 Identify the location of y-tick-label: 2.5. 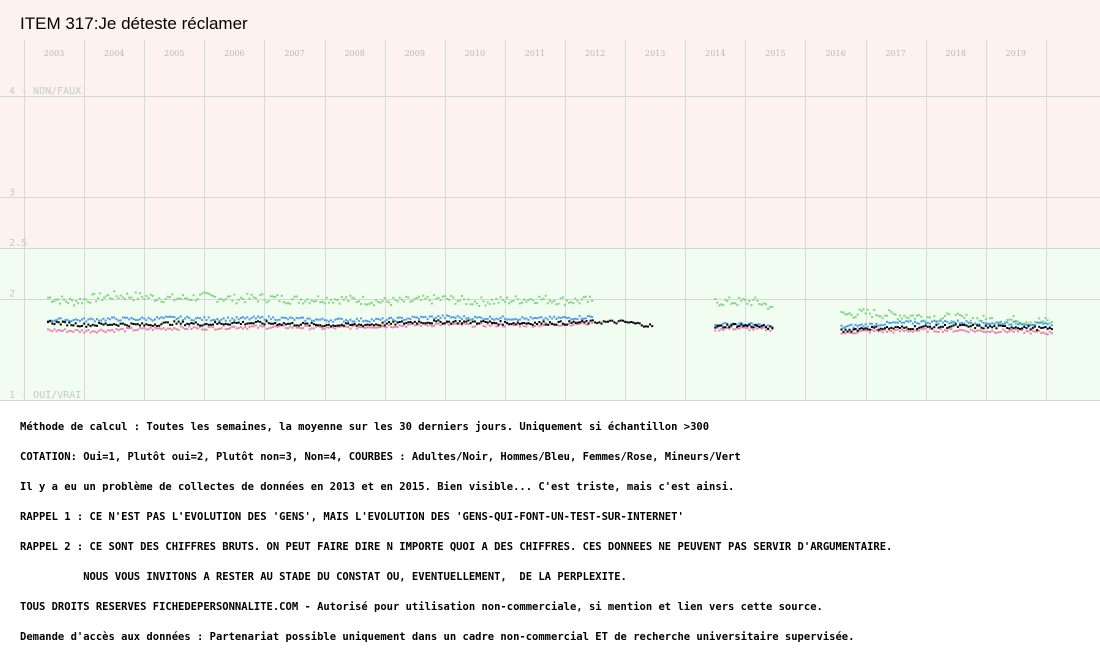
(18, 243).